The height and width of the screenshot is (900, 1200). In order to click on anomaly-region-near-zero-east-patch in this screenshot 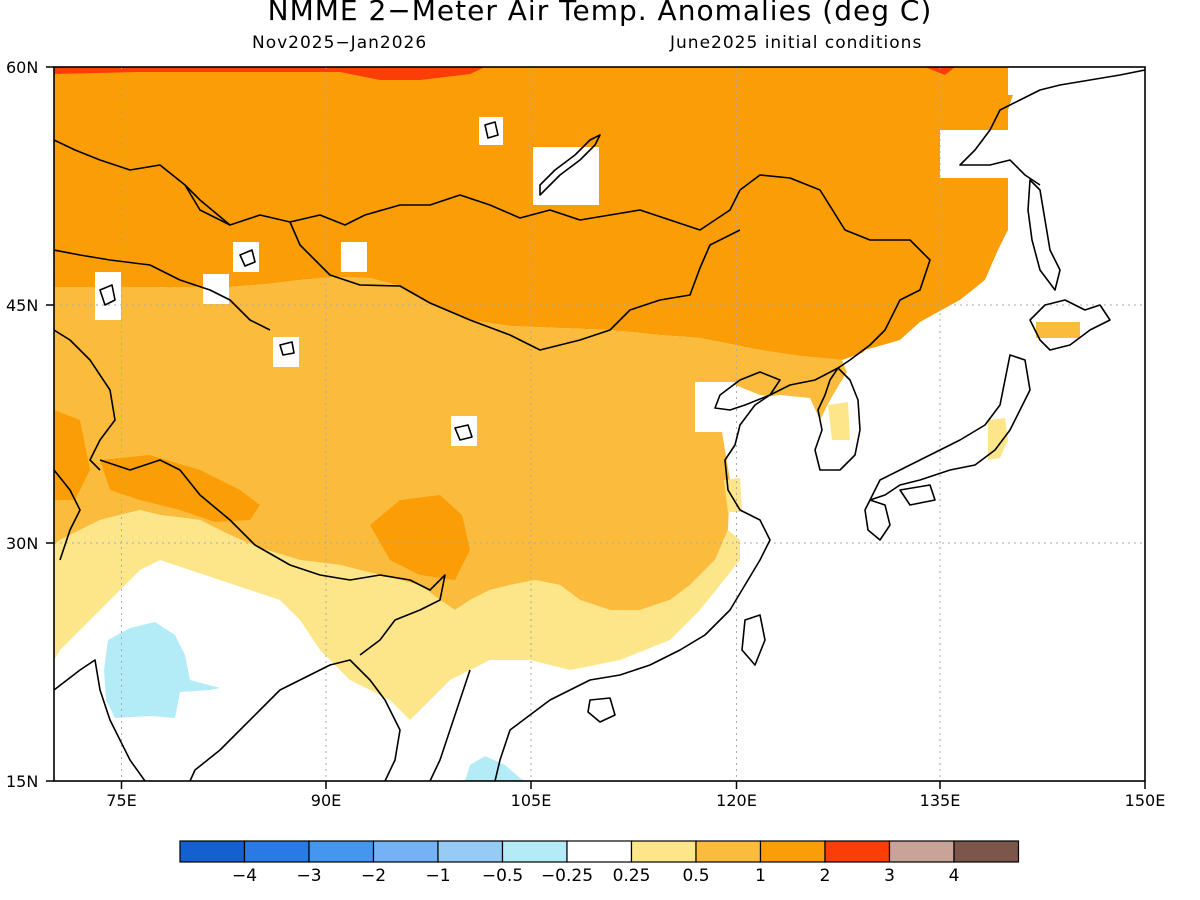, I will do `click(1058, 330)`.